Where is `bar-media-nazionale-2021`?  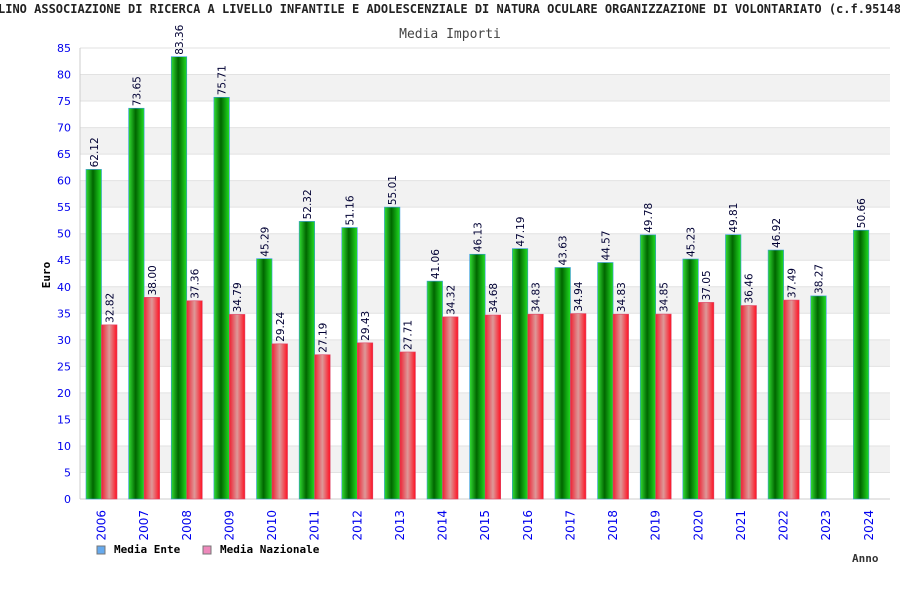
bar-media-nazionale-2021 is located at coordinates (748, 402).